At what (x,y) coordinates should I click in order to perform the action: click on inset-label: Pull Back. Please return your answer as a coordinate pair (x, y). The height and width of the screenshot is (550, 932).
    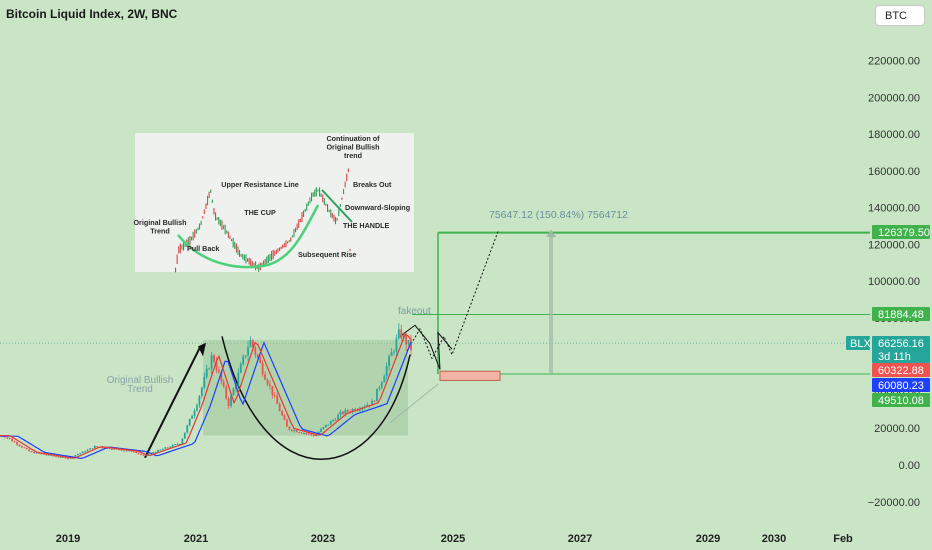
    Looking at the image, I should click on (203, 248).